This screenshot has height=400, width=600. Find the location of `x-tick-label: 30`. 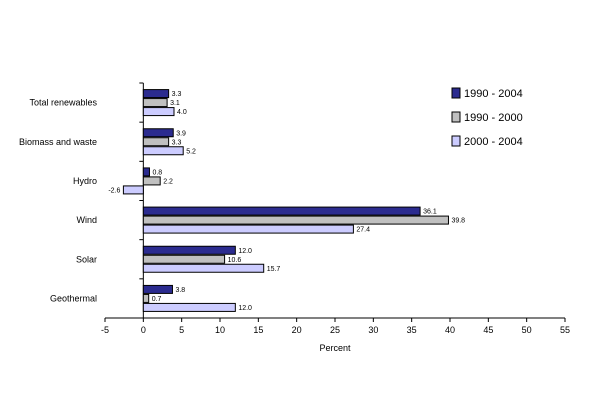

x-tick-label: 30 is located at coordinates (373, 330).